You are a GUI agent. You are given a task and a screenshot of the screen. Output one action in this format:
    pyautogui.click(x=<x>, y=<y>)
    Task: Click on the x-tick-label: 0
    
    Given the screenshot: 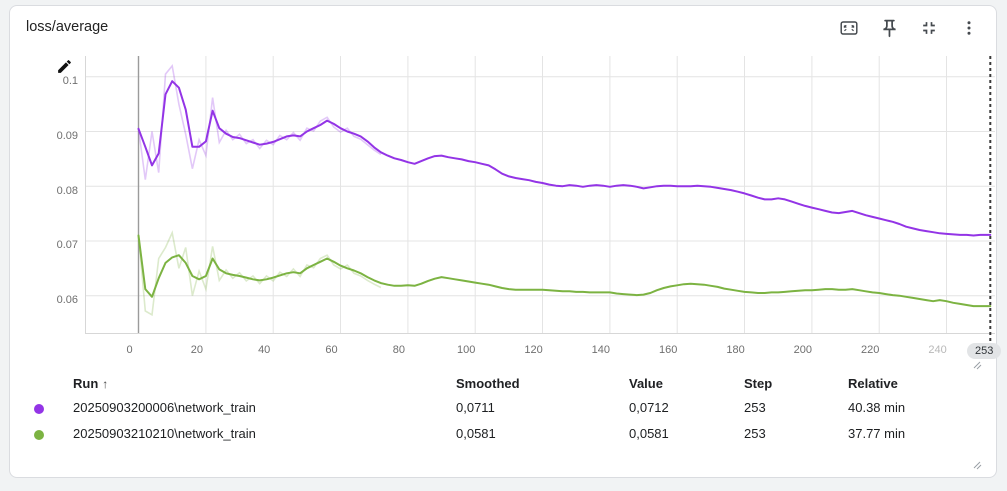 What is the action you would take?
    pyautogui.click(x=129, y=350)
    